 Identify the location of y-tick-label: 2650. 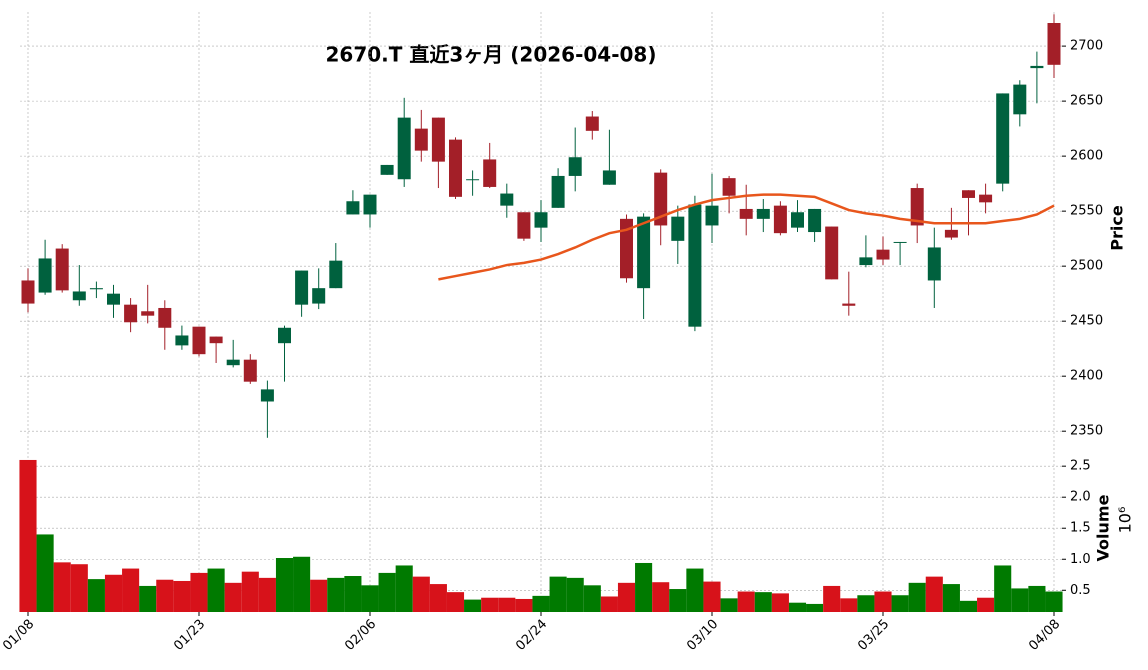
(1086, 101).